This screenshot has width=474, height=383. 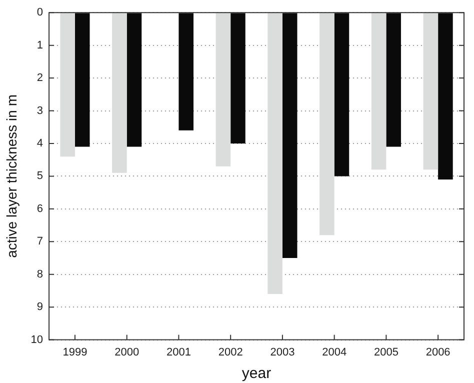 I want to click on x-tick-label: 2003, so click(x=282, y=352).